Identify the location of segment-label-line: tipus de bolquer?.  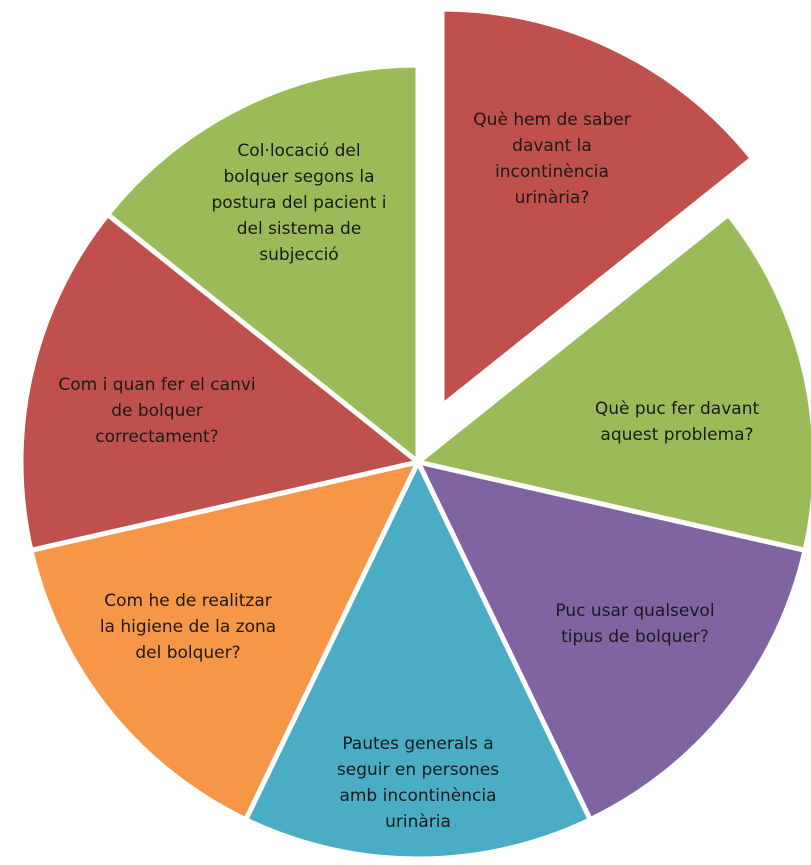
(635, 637).